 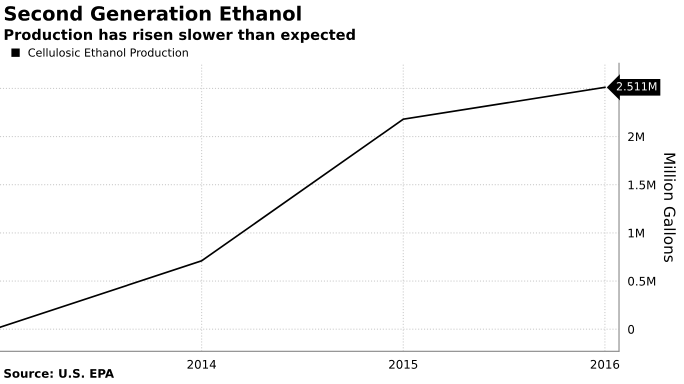 What do you see at coordinates (636, 233) in the screenshot?
I see `y-tick-label: 1M` at bounding box center [636, 233].